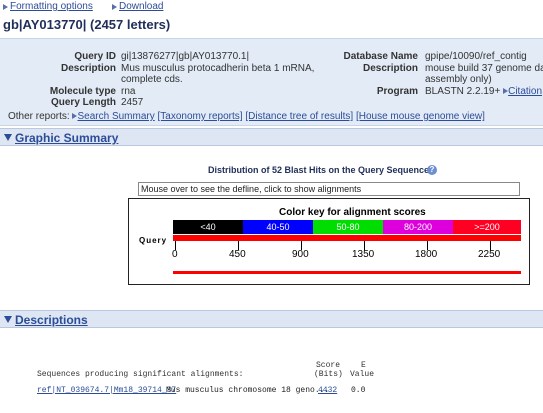  What do you see at coordinates (476, 56) in the screenshot?
I see `database-name-value: gpipe/10090/ref_contig` at bounding box center [476, 56].